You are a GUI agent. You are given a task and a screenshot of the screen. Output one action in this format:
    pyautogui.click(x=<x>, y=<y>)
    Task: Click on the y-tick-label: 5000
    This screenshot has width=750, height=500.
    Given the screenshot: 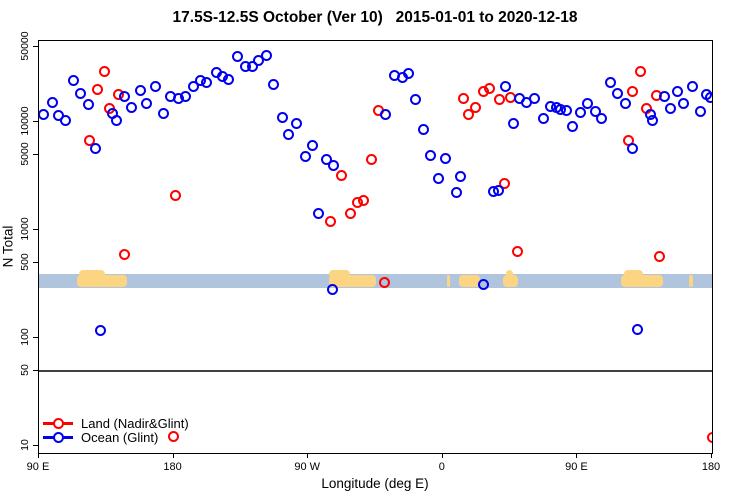 What is the action you would take?
    pyautogui.click(x=25, y=153)
    